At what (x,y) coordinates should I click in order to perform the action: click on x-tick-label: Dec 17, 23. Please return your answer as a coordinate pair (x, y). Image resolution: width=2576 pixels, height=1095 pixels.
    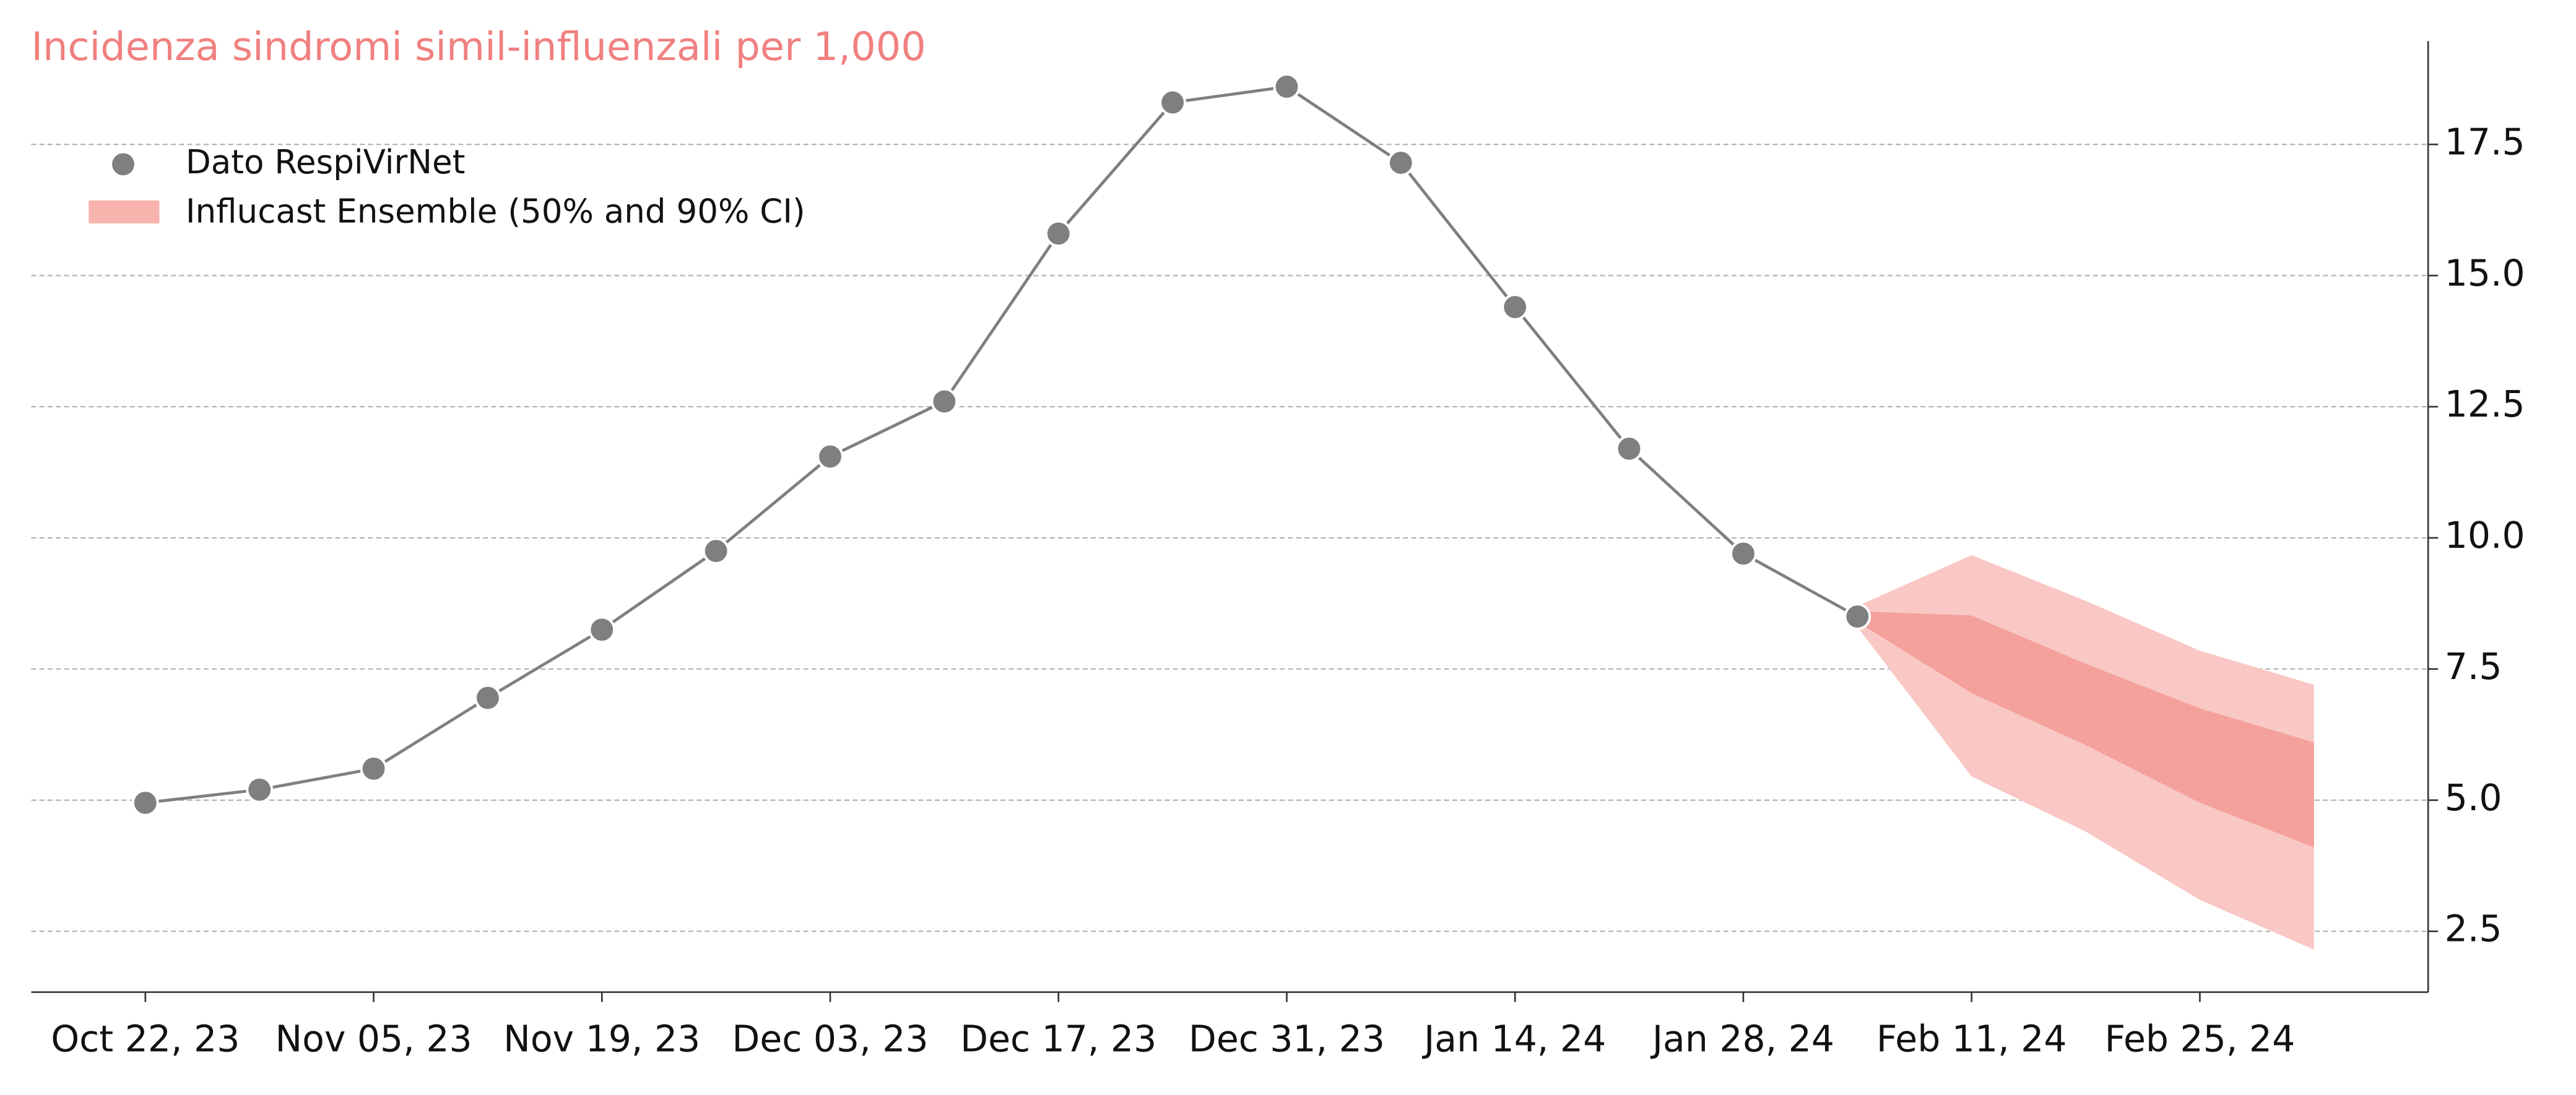
    Looking at the image, I should click on (1058, 1039).